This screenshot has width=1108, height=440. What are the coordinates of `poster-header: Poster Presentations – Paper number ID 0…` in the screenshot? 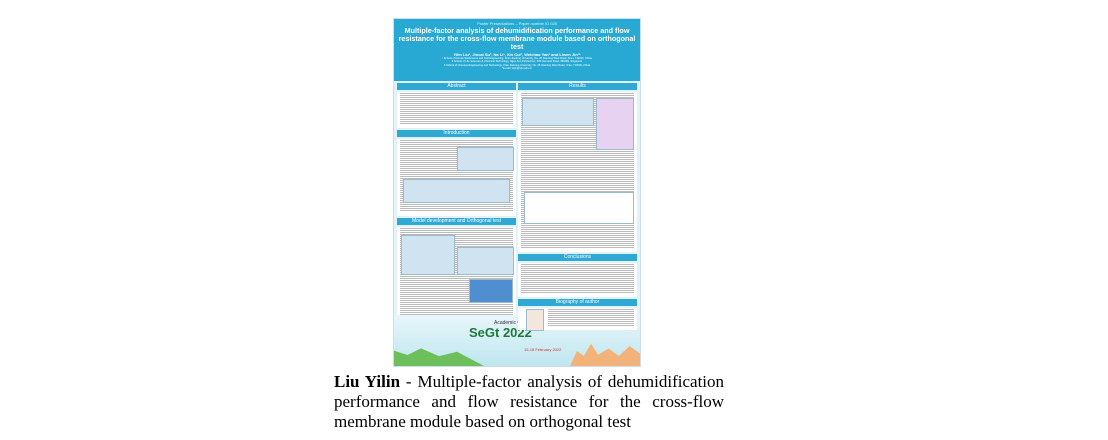 It's located at (517, 50).